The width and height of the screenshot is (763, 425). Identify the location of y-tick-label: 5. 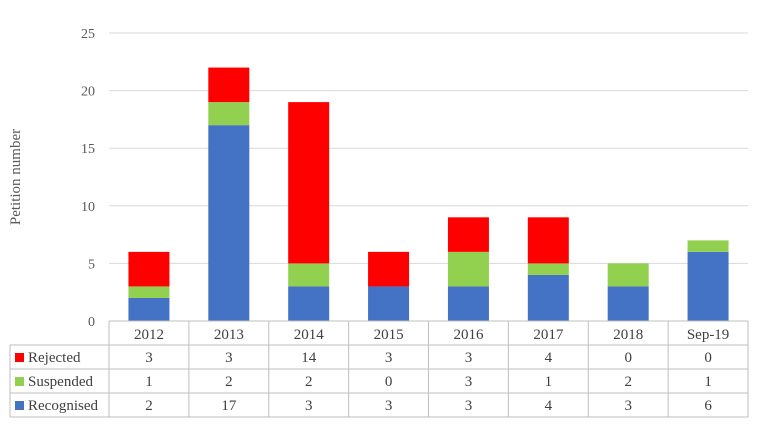
(91, 264).